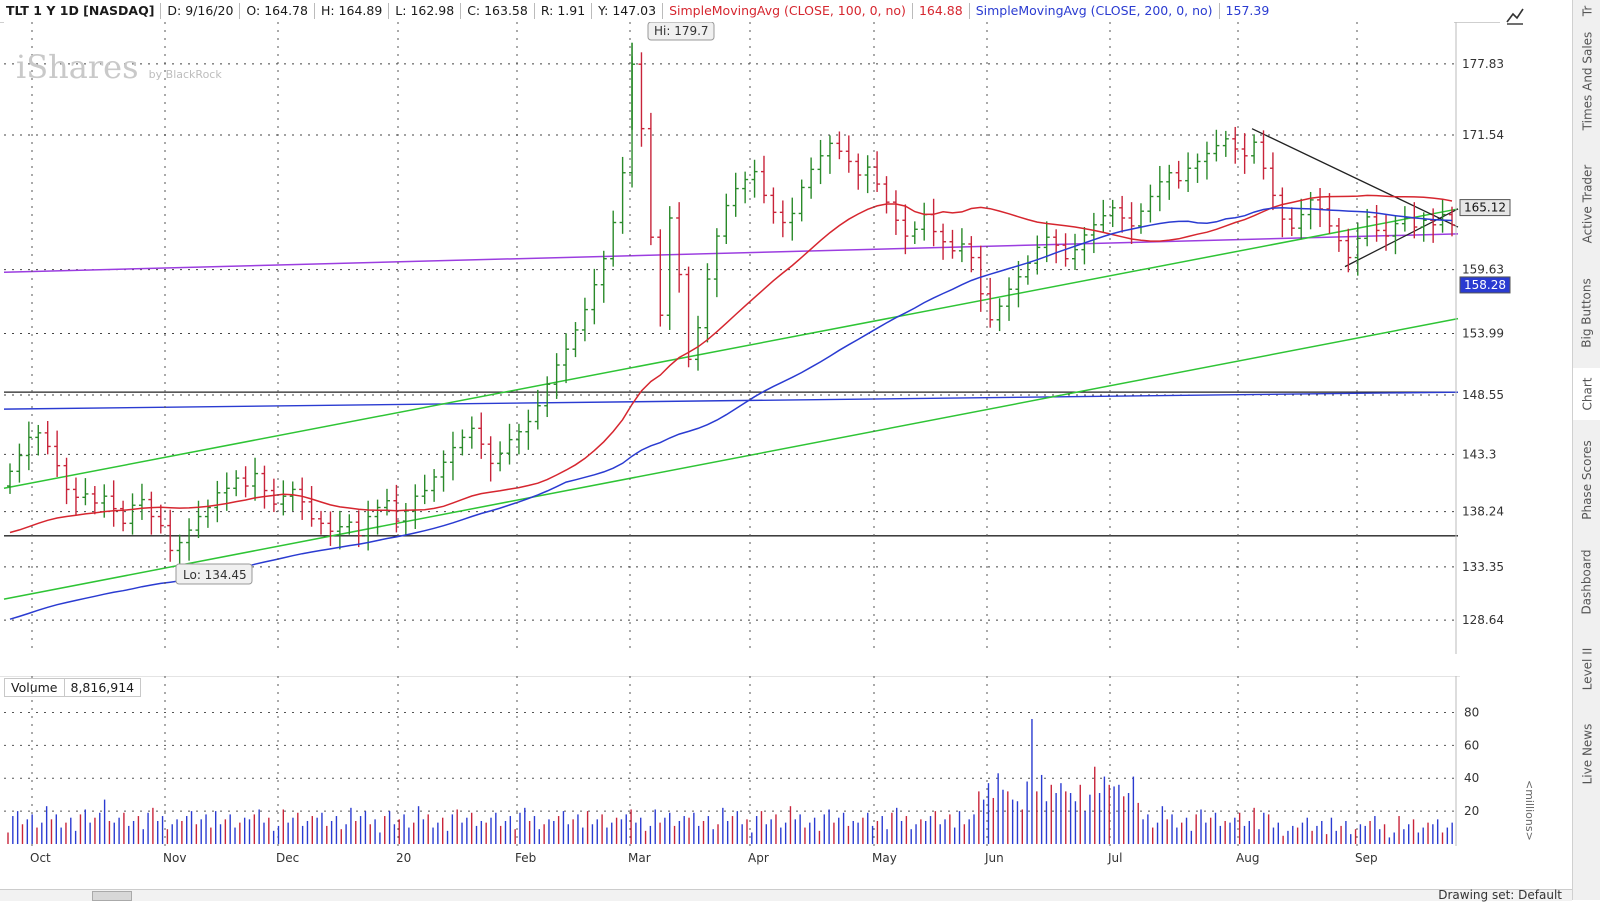  What do you see at coordinates (1471, 811) in the screenshot?
I see `volume-tick-label: 20` at bounding box center [1471, 811].